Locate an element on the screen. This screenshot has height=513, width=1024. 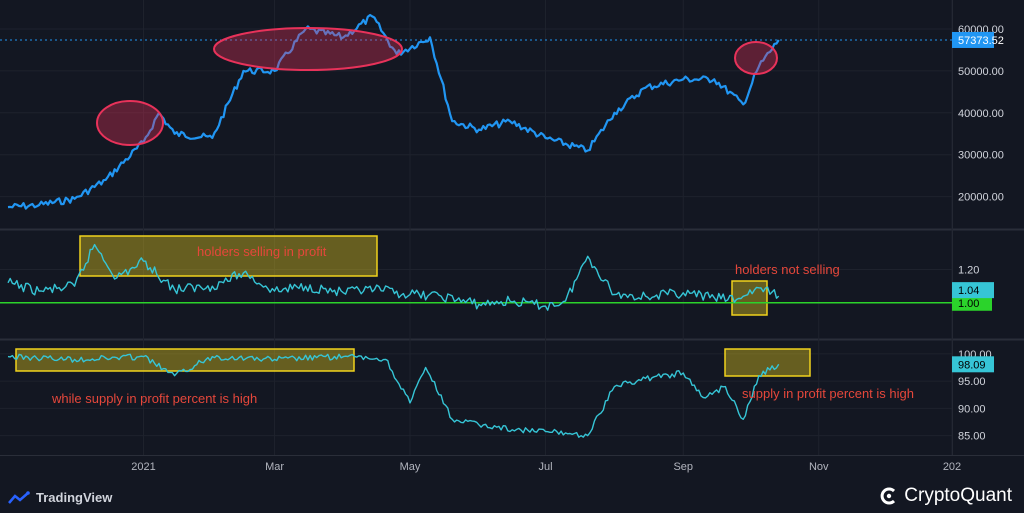
series-line-supply_in_profit_percent is located at coordinates (393, 395).